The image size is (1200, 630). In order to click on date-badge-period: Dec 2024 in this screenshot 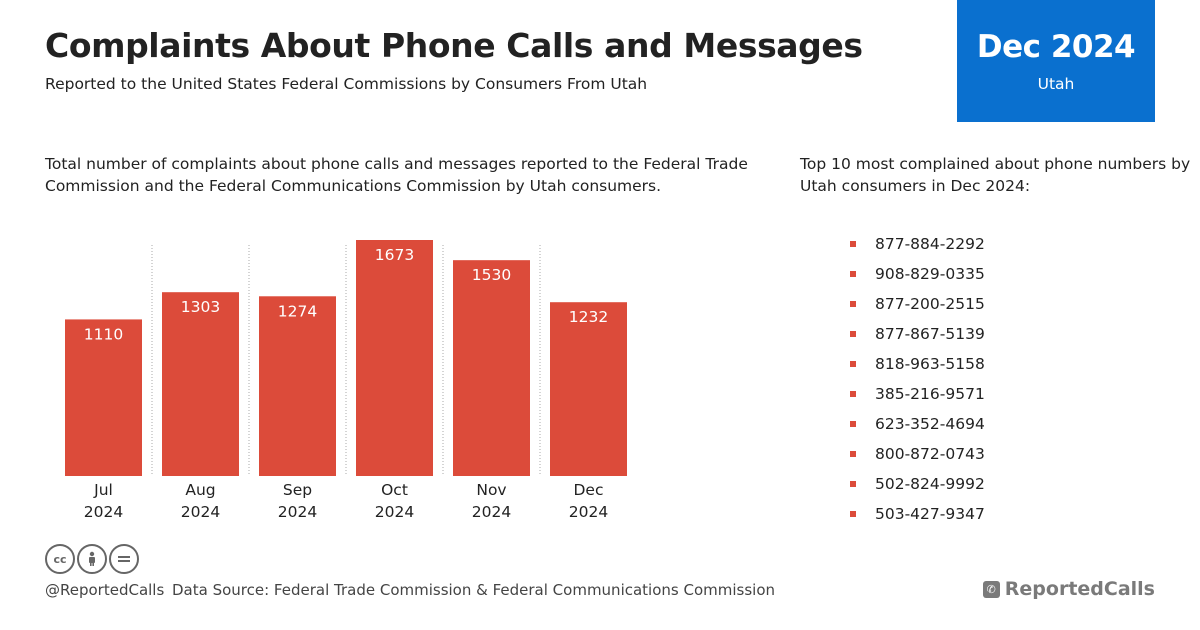, I will do `click(1056, 47)`.